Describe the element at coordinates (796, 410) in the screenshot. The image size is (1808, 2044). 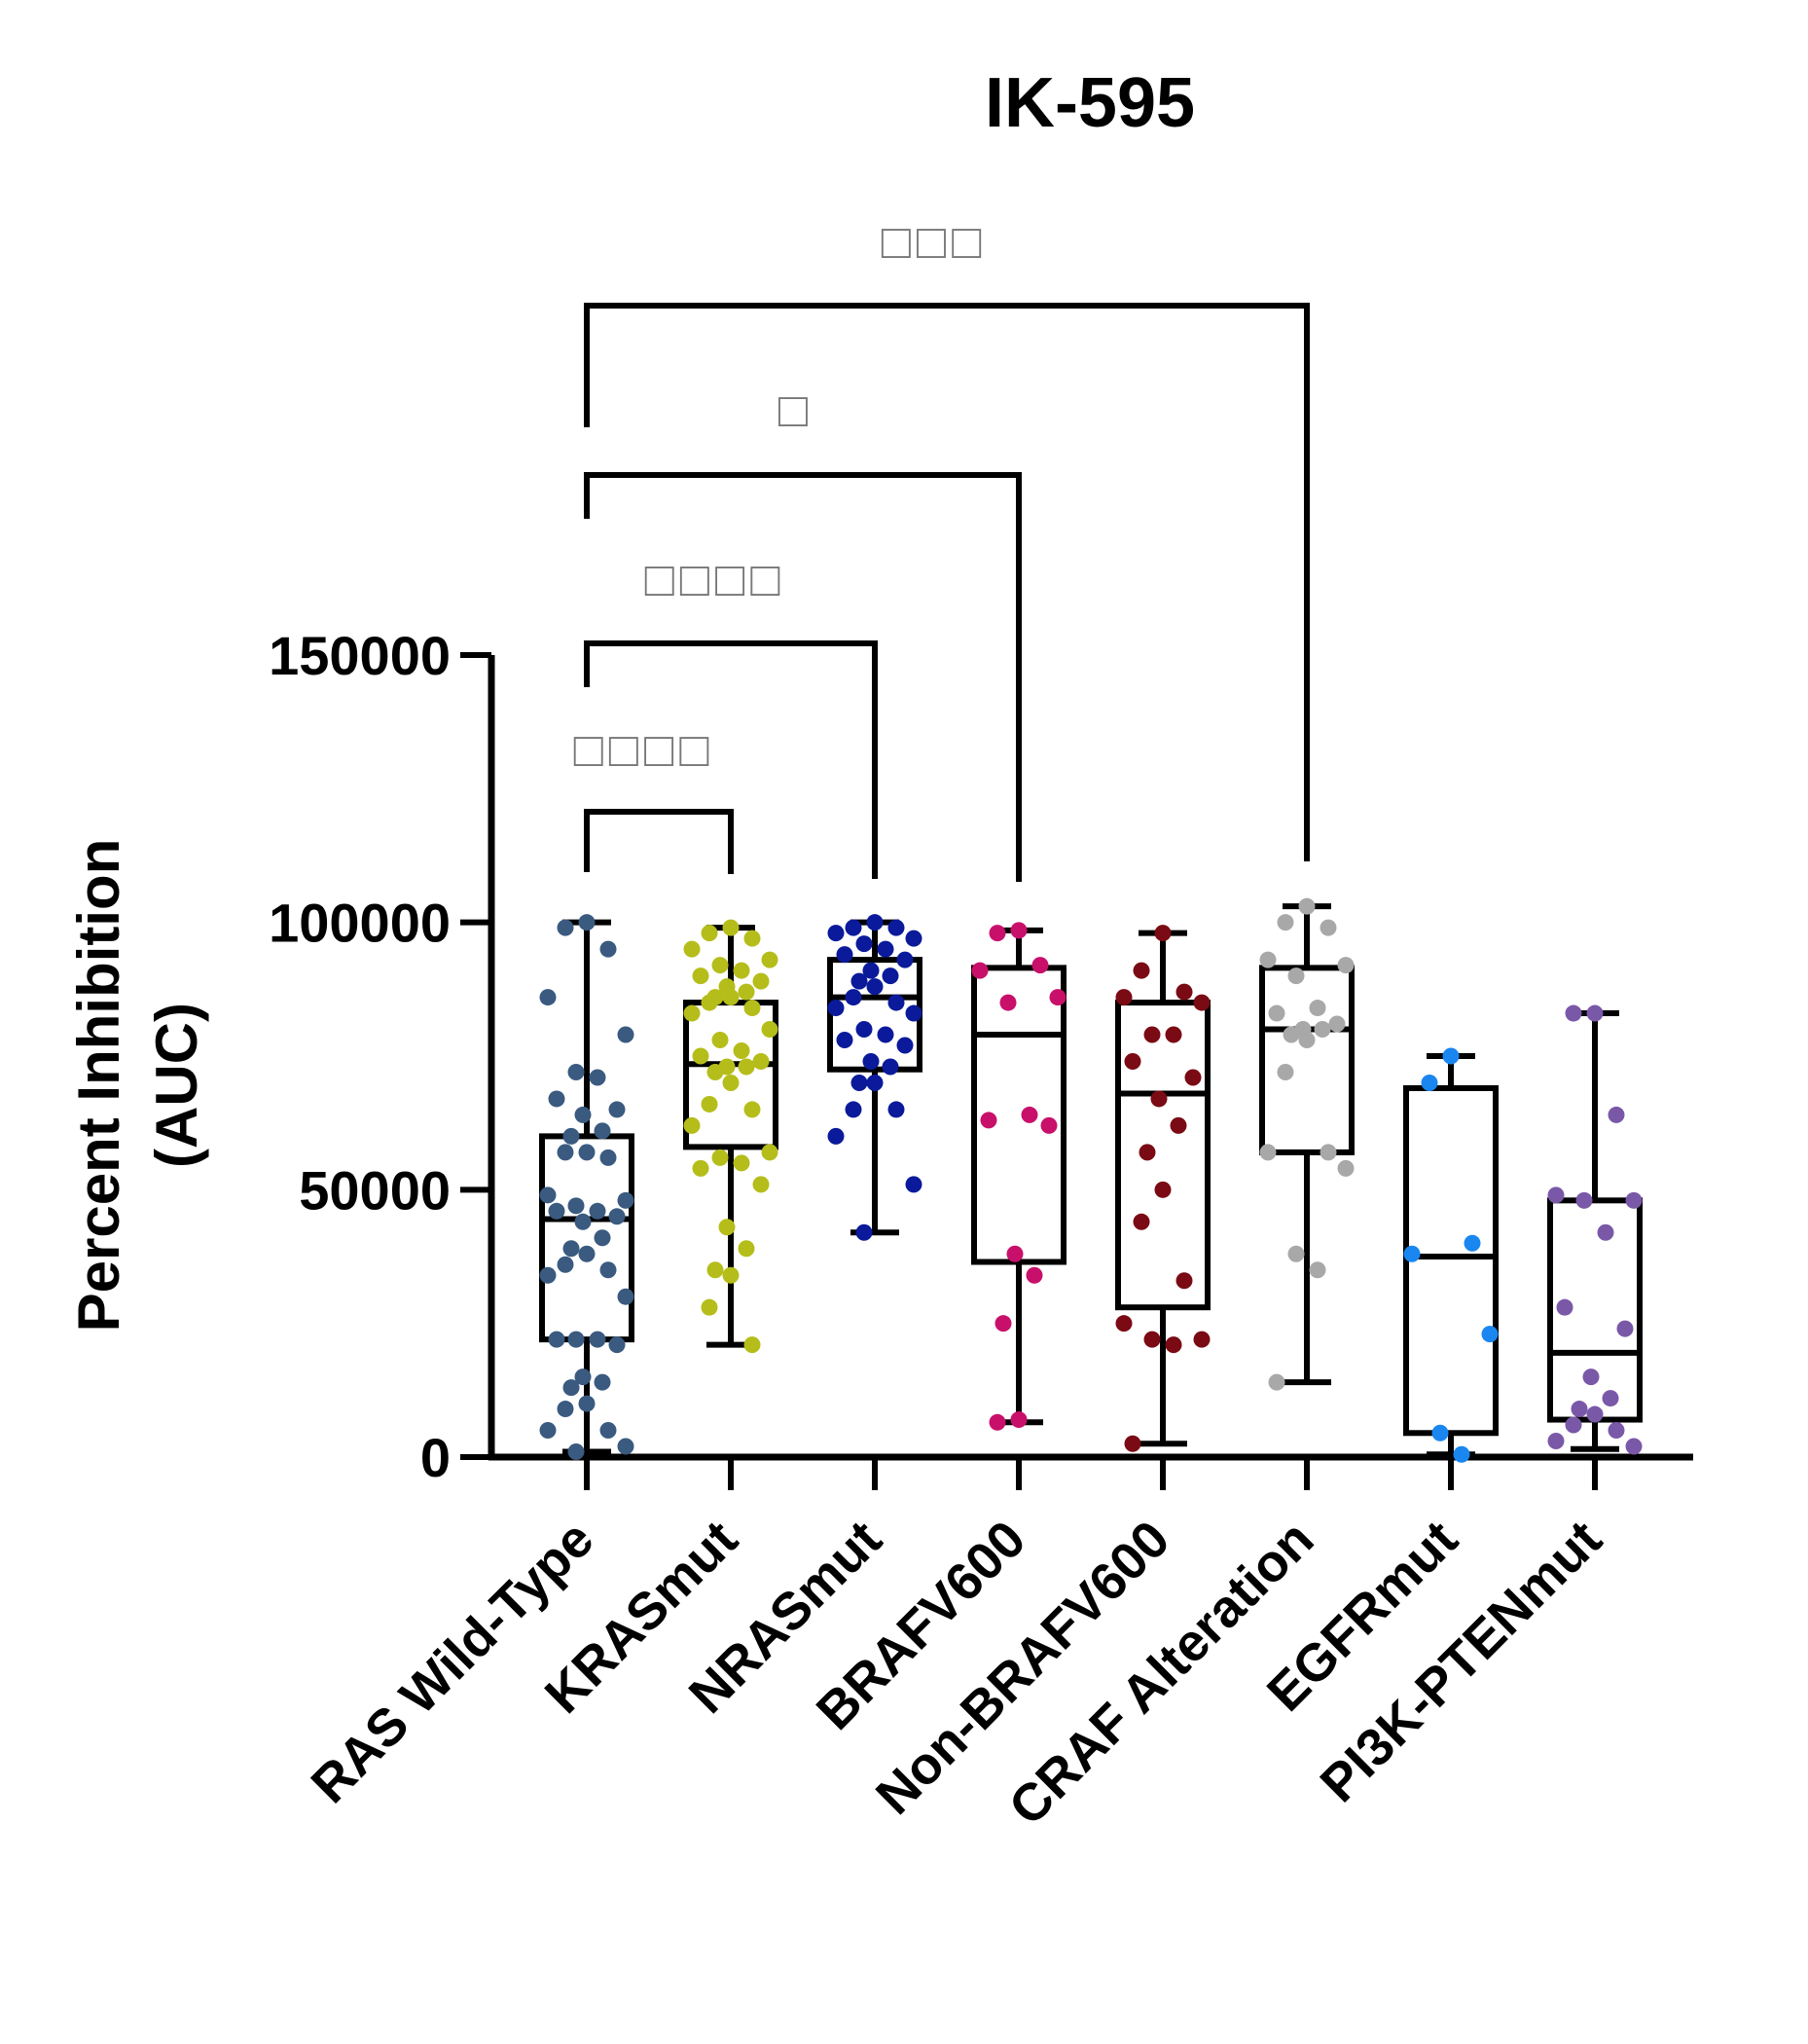
I see `significance-label: □` at that location.